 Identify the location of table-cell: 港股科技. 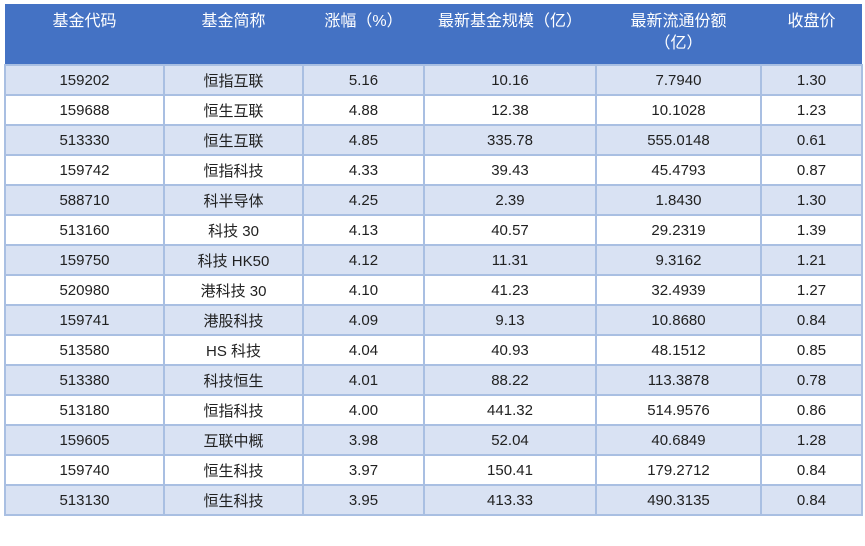
(233, 320).